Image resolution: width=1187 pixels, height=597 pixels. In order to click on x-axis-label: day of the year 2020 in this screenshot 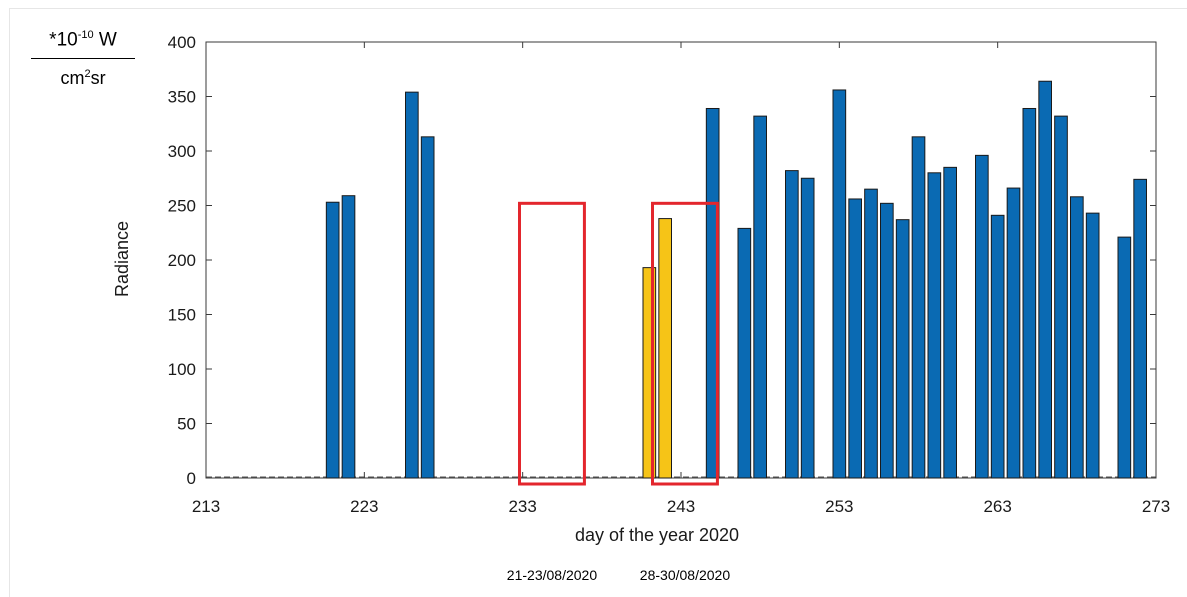, I will do `click(657, 535)`.